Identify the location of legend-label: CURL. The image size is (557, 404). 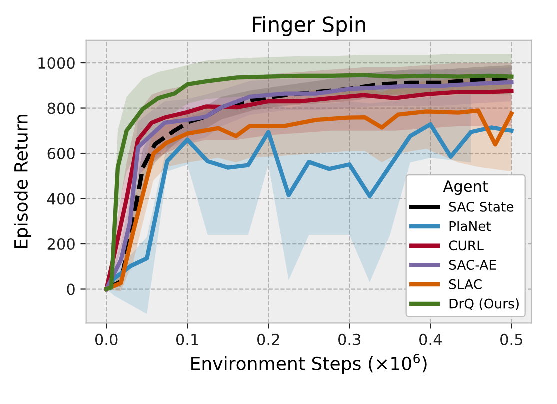
(466, 245).